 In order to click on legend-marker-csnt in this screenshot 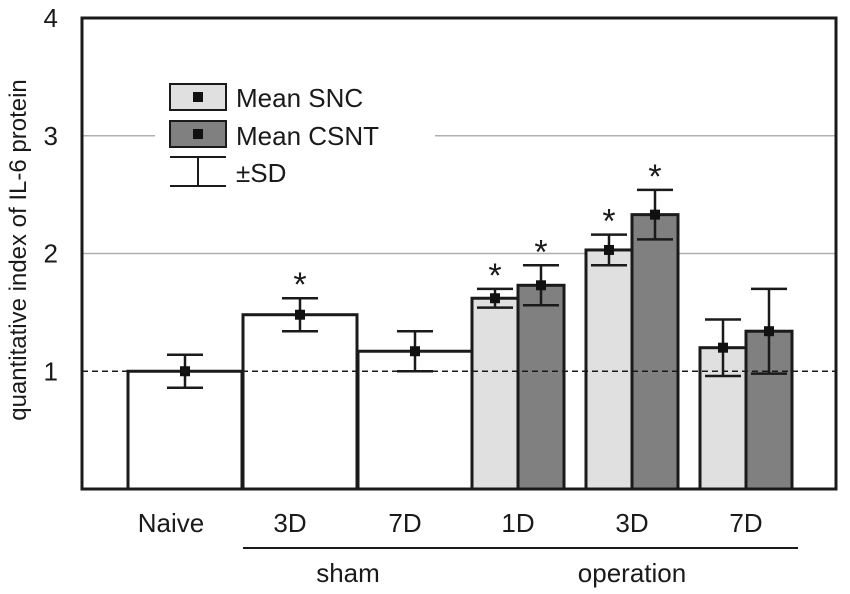, I will do `click(198, 134)`.